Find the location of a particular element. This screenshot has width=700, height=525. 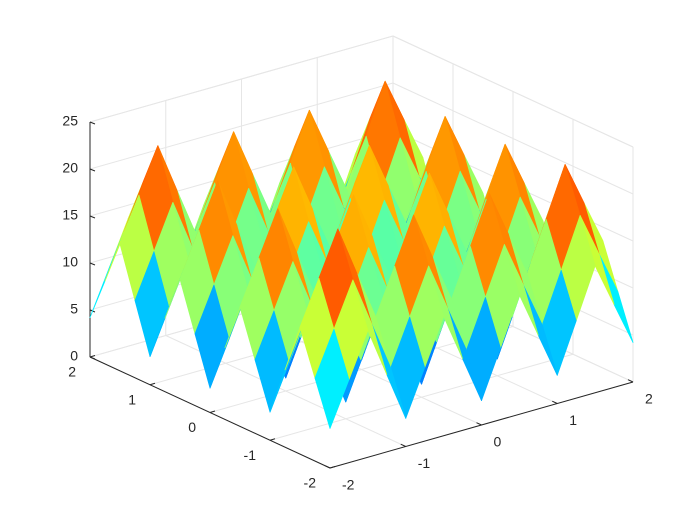

z-tick-label: 5 is located at coordinates (74, 309).